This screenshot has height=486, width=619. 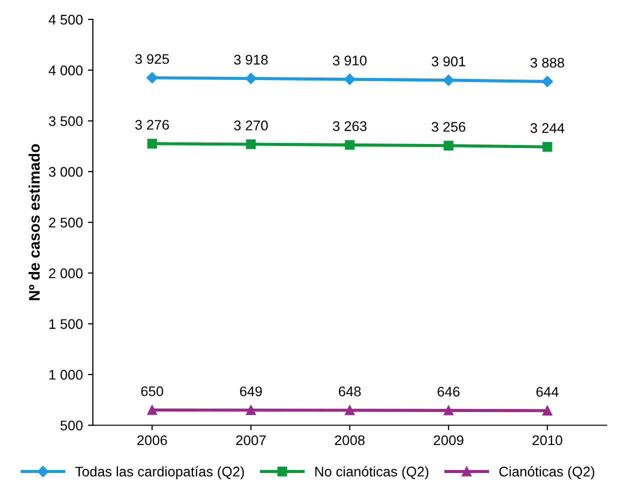 I want to click on data-label: 3 888, so click(x=547, y=63).